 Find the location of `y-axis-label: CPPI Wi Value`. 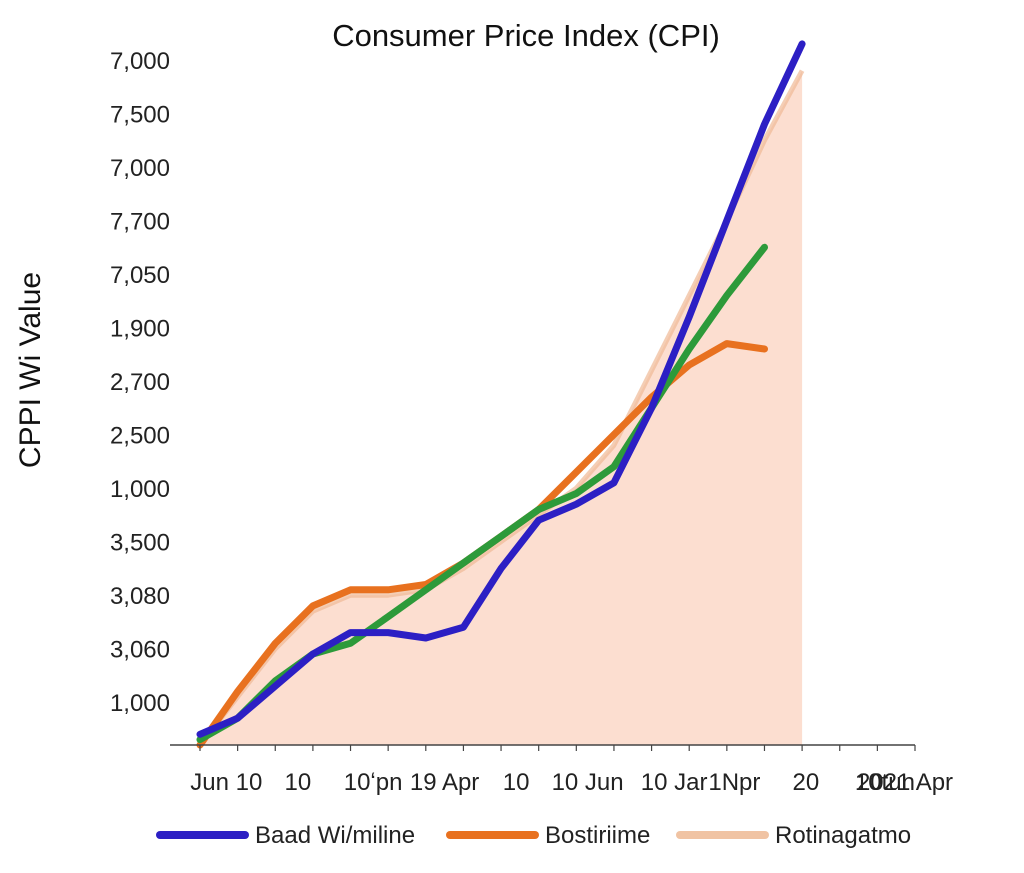

y-axis-label: CPPI Wi Value is located at coordinates (30, 370).